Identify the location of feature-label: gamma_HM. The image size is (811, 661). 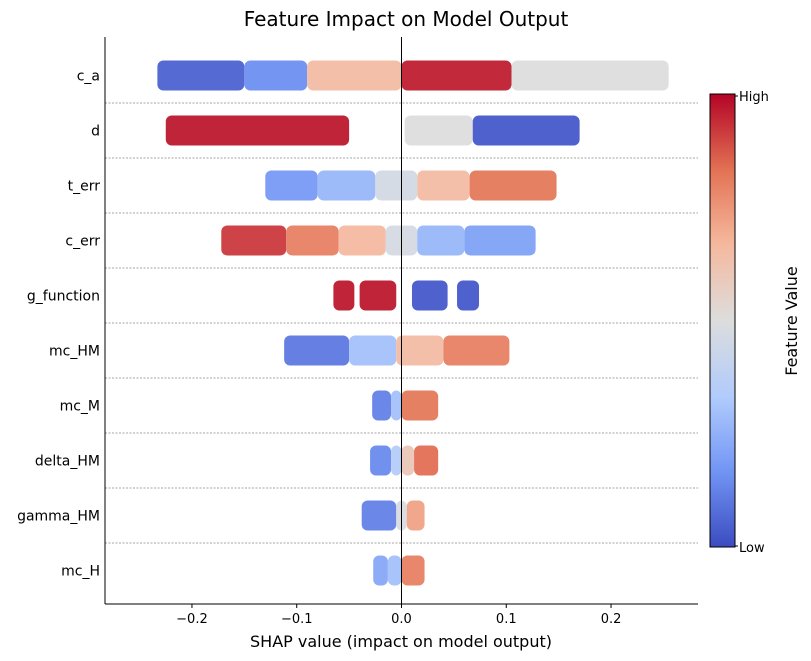
(58, 517).